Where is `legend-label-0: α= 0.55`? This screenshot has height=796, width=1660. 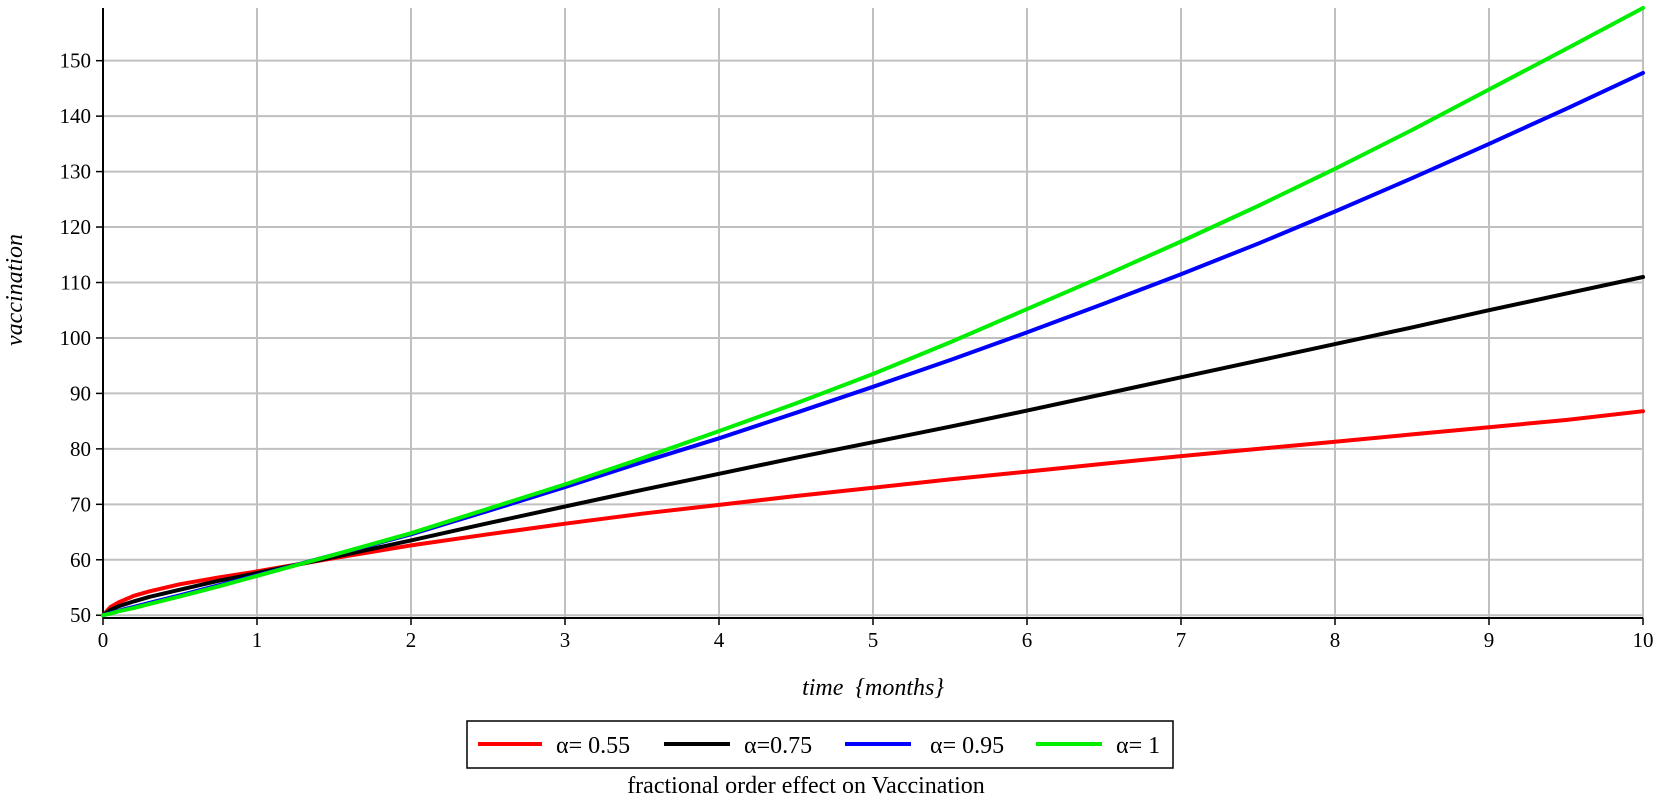 legend-label-0: α= 0.55 is located at coordinates (593, 746).